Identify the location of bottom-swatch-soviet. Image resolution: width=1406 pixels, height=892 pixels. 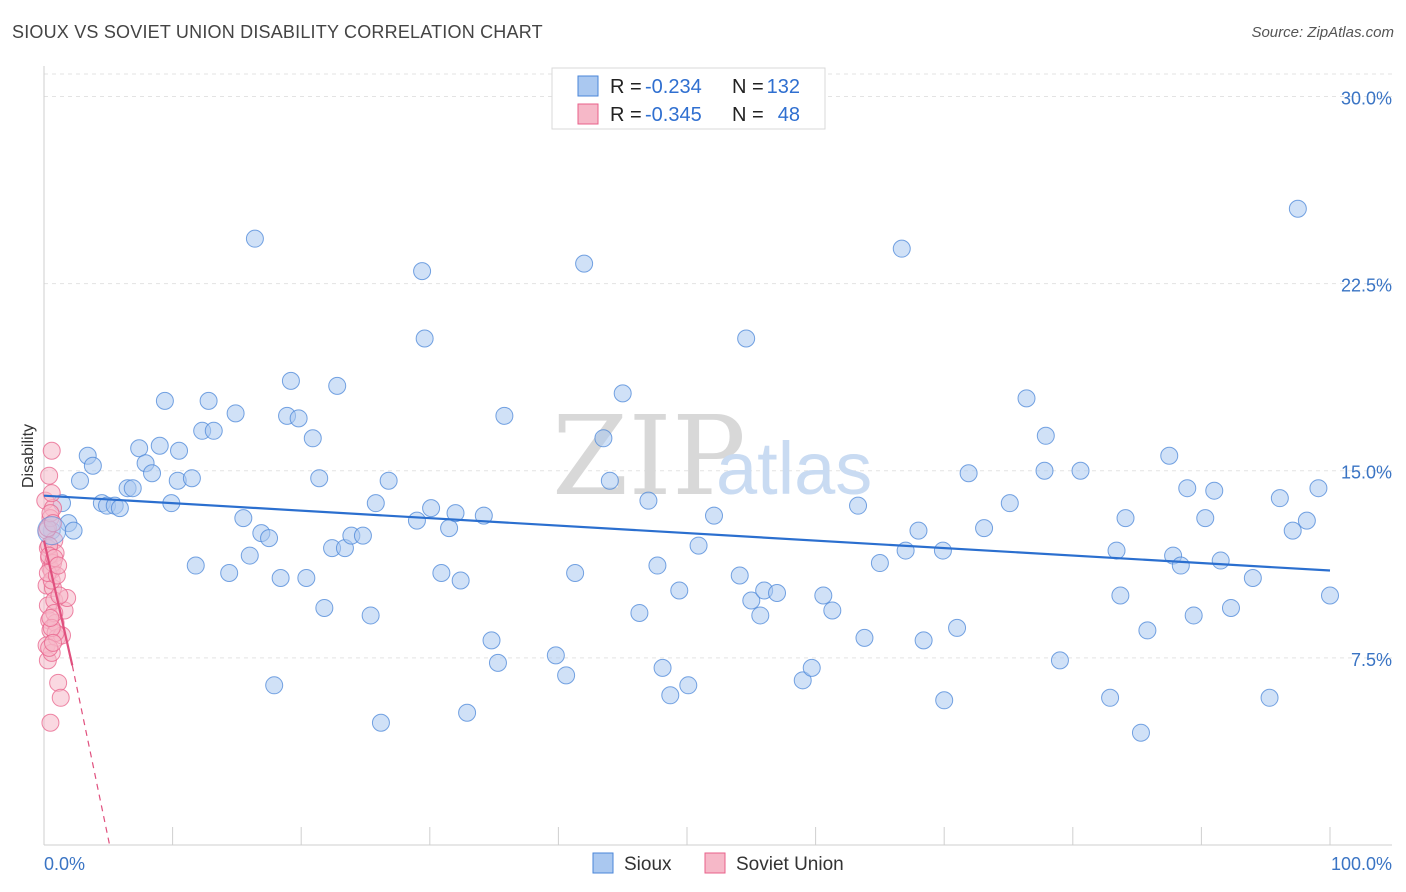
(715, 863).